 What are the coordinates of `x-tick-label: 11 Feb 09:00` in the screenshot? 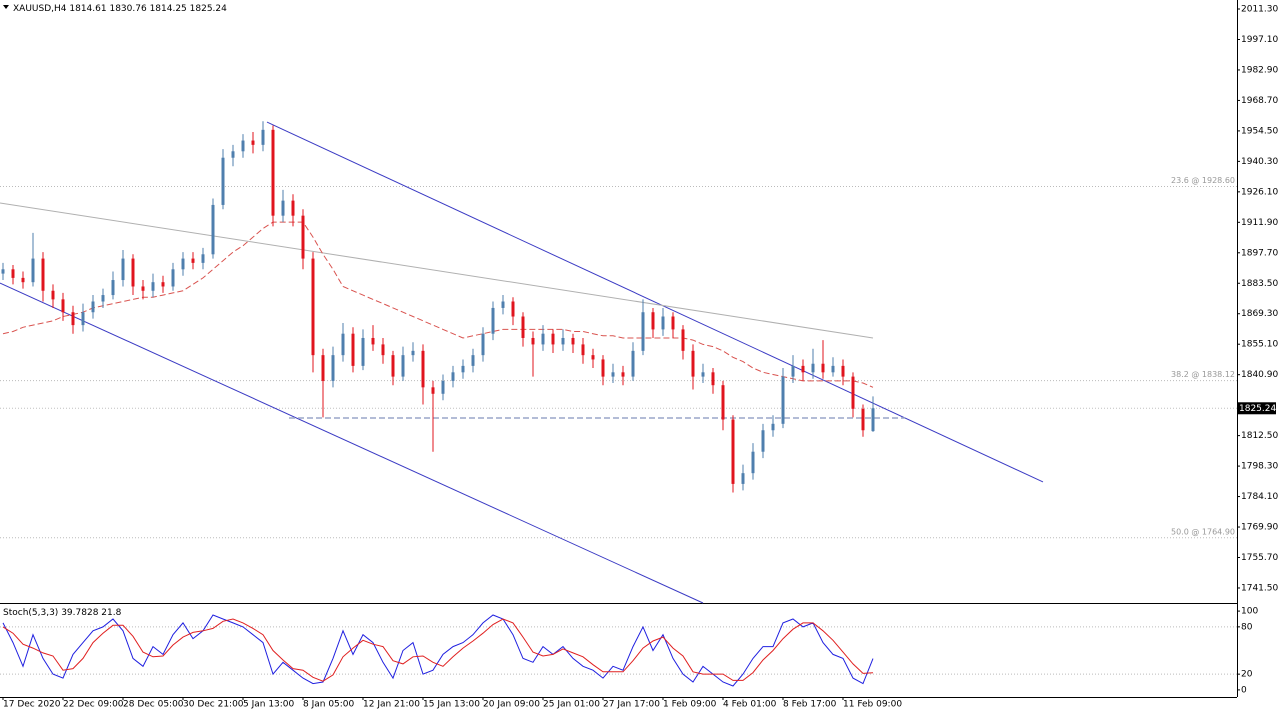 It's located at (872, 705).